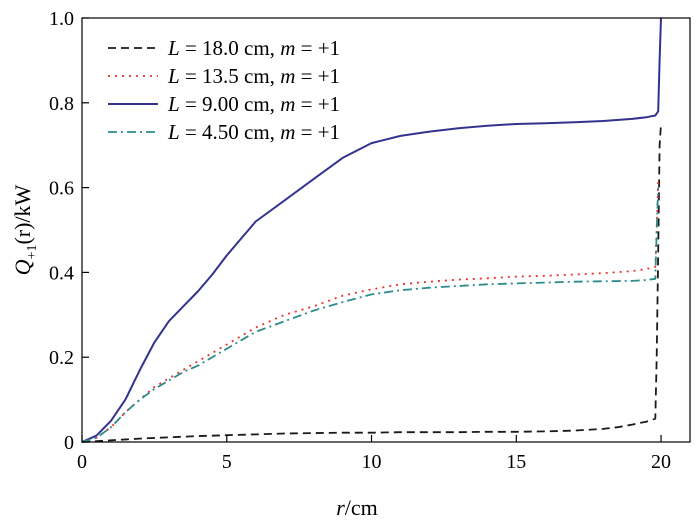 The width and height of the screenshot is (700, 522). Describe the element at coordinates (361, 507) in the screenshot. I see `x-axis-unit: /cm` at that location.